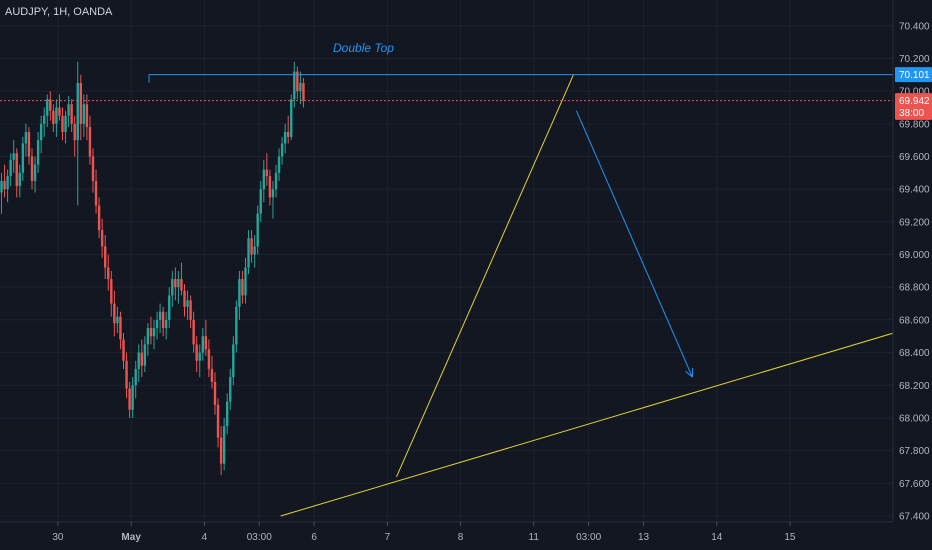 The width and height of the screenshot is (932, 550). What do you see at coordinates (388, 537) in the screenshot?
I see `time-tick-label: 7` at bounding box center [388, 537].